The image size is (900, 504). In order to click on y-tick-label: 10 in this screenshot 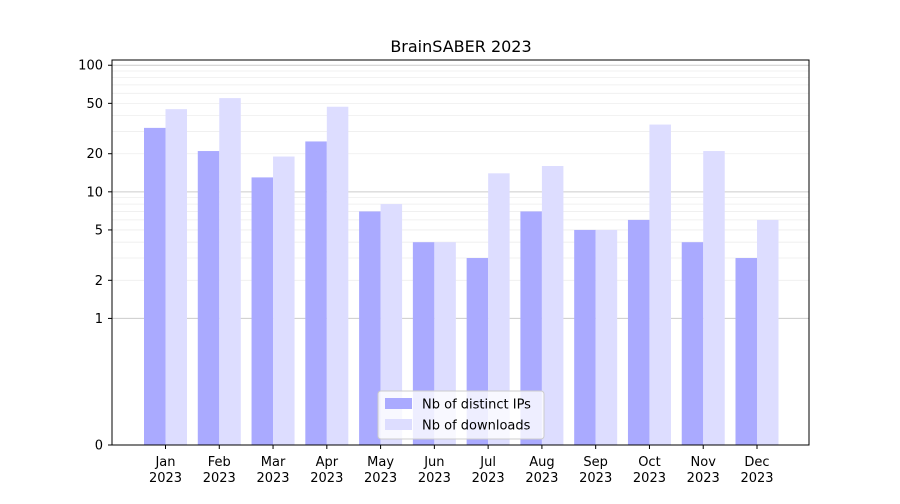, I will do `click(94, 192)`.